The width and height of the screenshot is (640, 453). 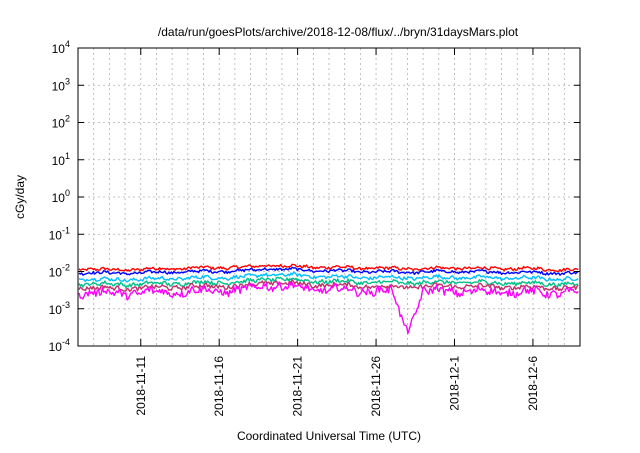 I want to click on y-axis-label: cGy/day, so click(x=20, y=197).